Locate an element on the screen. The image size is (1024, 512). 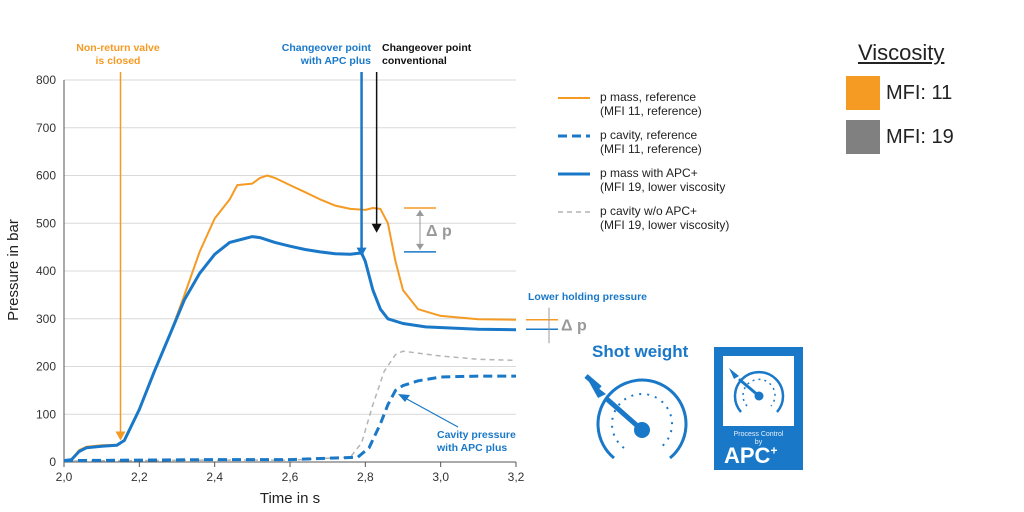
delta-arrow-bottom is located at coordinates (420, 246).